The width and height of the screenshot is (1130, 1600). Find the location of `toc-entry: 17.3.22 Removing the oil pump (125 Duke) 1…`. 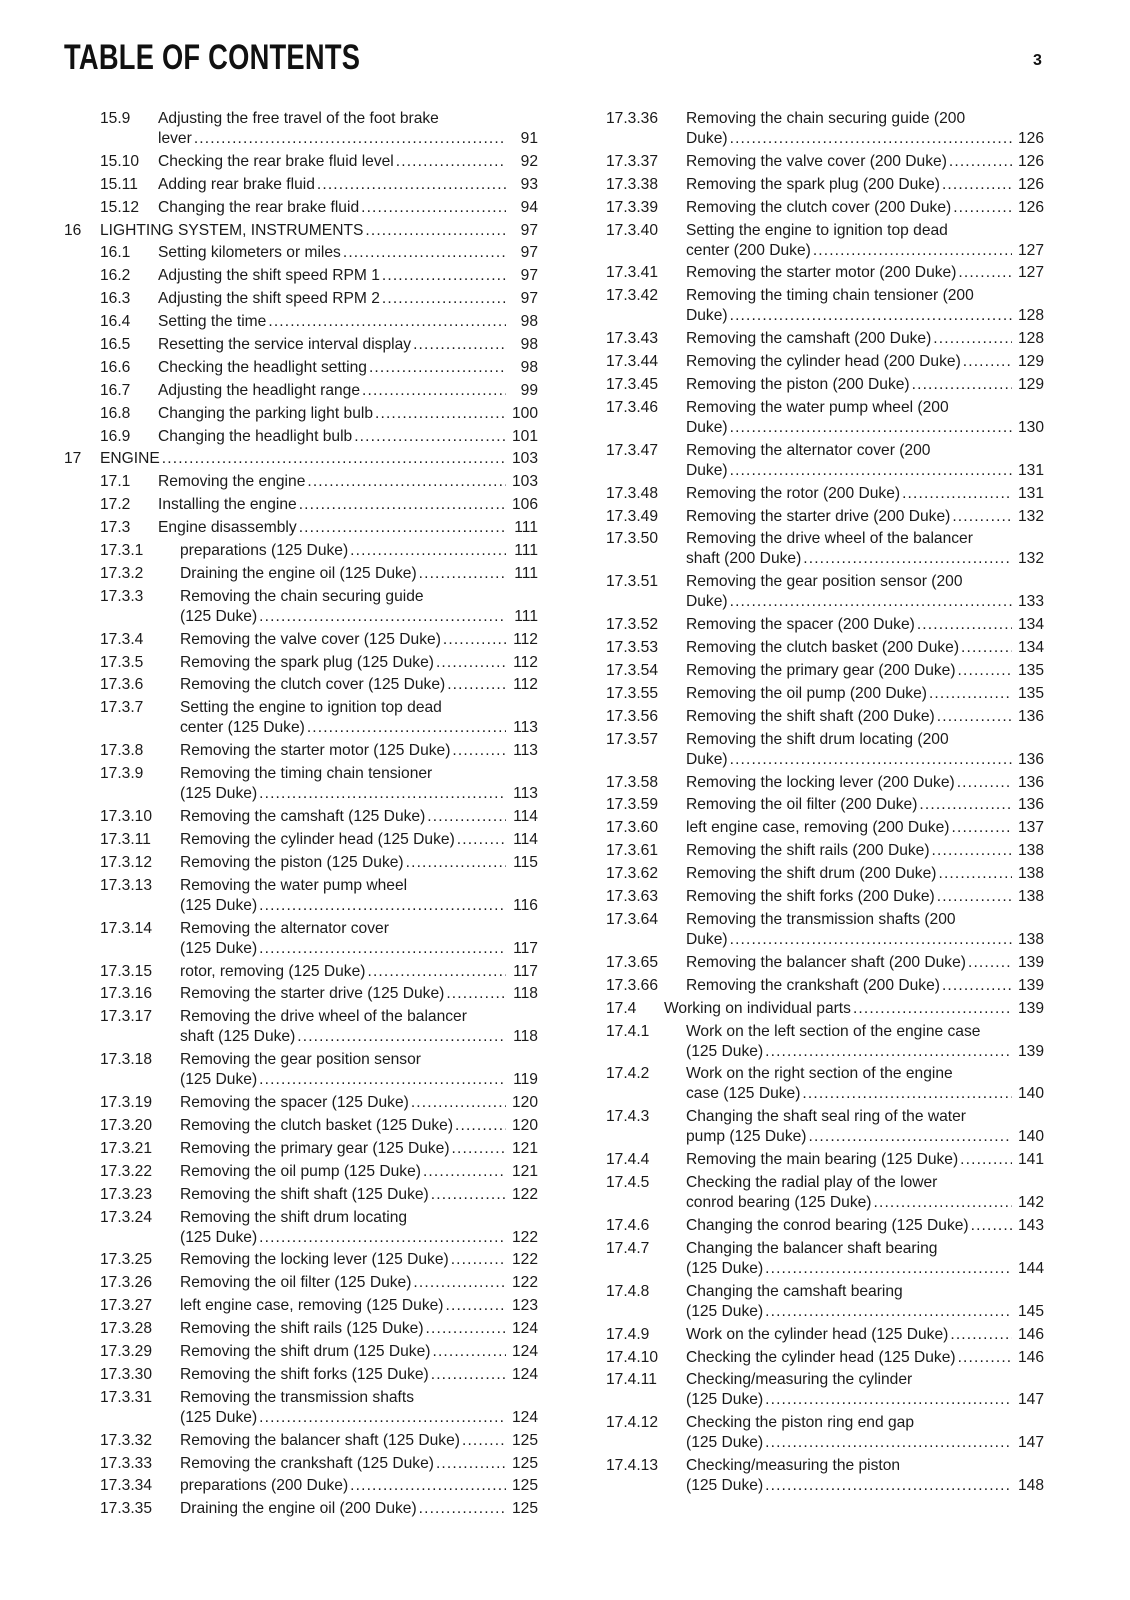

toc-entry: 17.3.22 Removing the oil pump (125 Duke) 1… is located at coordinates (319, 1172).